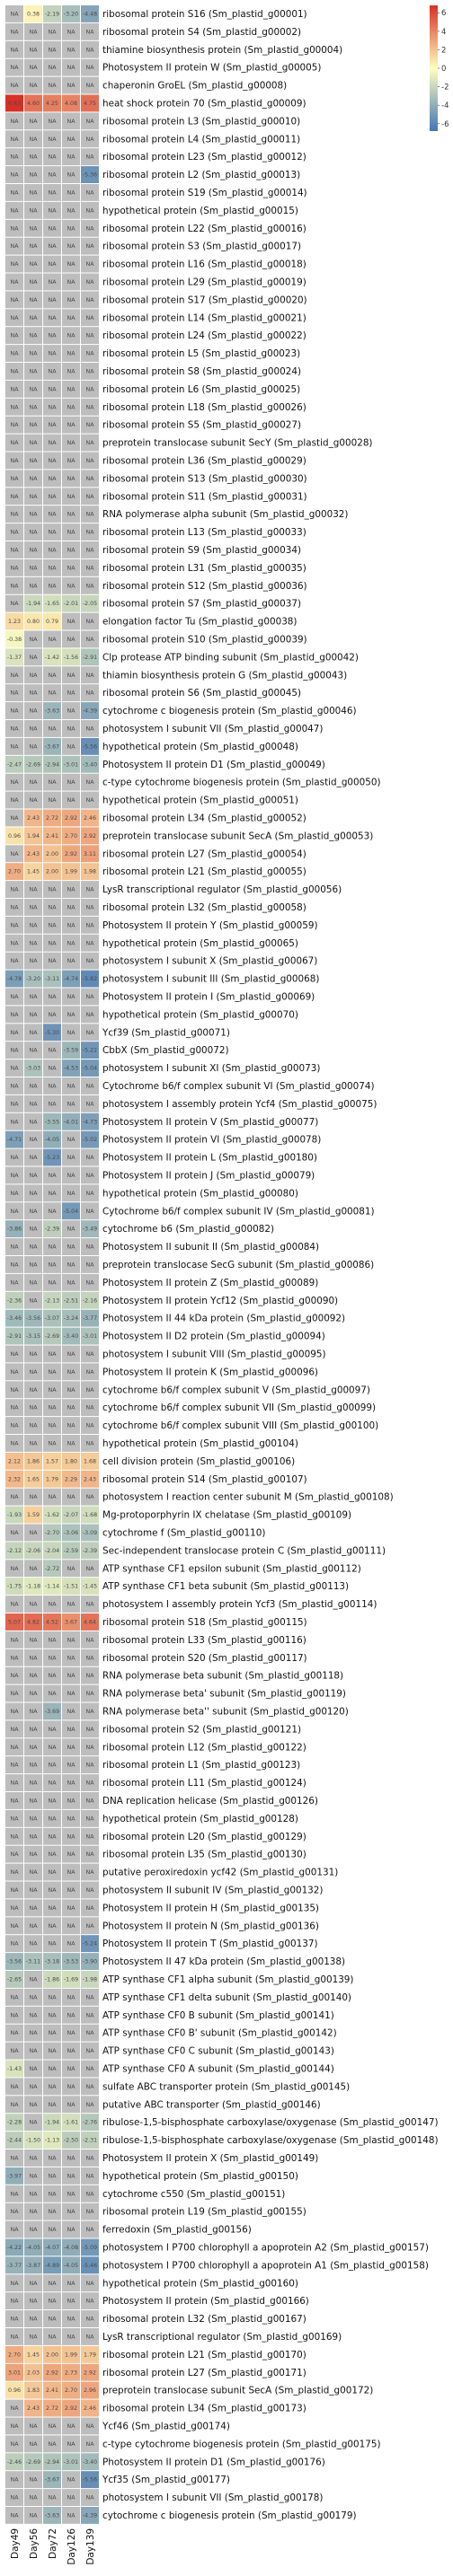 The image size is (453, 2576). What do you see at coordinates (200, 747) in the screenshot?
I see `row-label: hypothetical protein (Sm_plastid_g00048)` at bounding box center [200, 747].